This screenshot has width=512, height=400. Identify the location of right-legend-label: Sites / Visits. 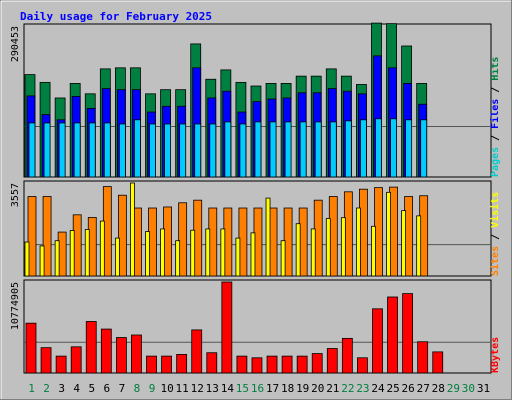
(495, 234).